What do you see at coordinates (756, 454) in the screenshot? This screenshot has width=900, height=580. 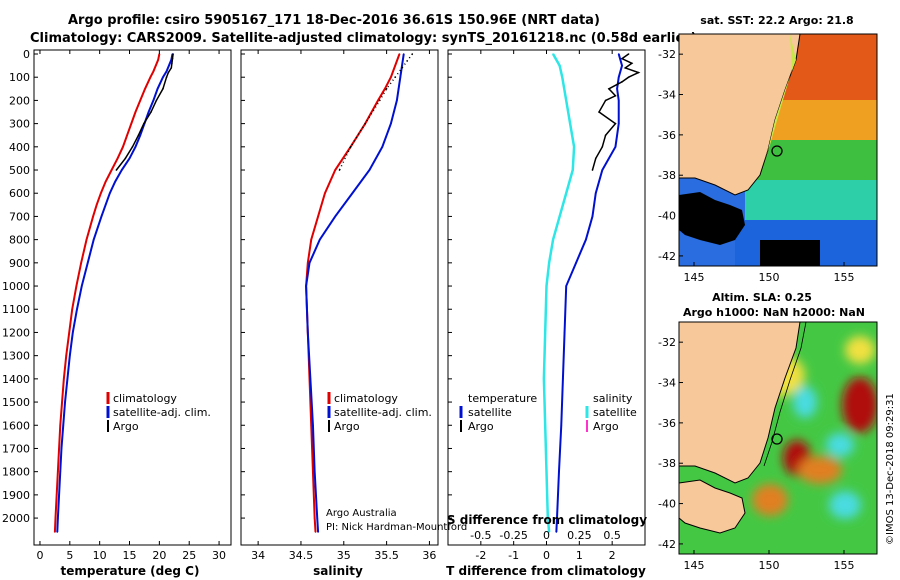 I see `sla-map-ticks: -32 -34 -36 -38 -40 -42 145 150 155` at bounding box center [756, 454].